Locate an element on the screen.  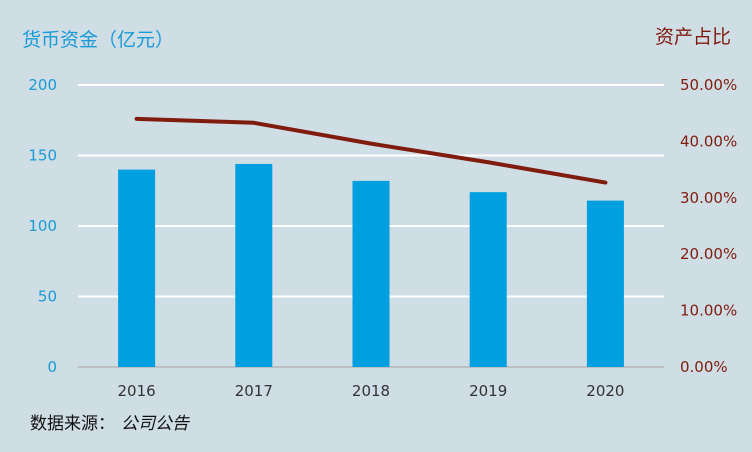
source-value: 公司公告 is located at coordinates (156, 424).